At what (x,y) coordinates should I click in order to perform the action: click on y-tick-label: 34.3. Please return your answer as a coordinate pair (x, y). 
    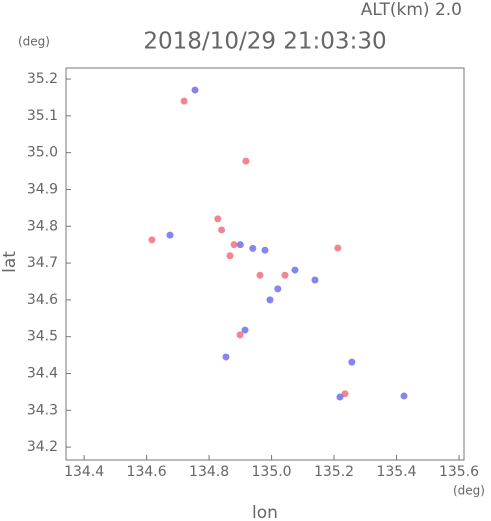
    Looking at the image, I should click on (42, 410).